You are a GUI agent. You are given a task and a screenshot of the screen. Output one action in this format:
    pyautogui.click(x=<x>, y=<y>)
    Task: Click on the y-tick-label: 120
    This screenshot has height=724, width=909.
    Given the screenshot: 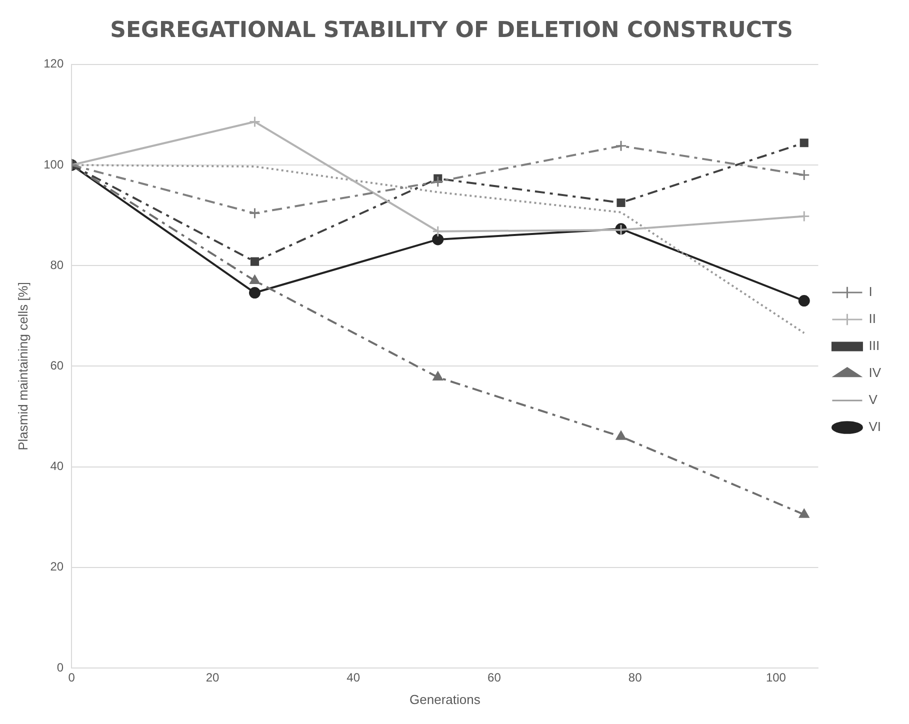 What is the action you would take?
    pyautogui.click(x=54, y=63)
    